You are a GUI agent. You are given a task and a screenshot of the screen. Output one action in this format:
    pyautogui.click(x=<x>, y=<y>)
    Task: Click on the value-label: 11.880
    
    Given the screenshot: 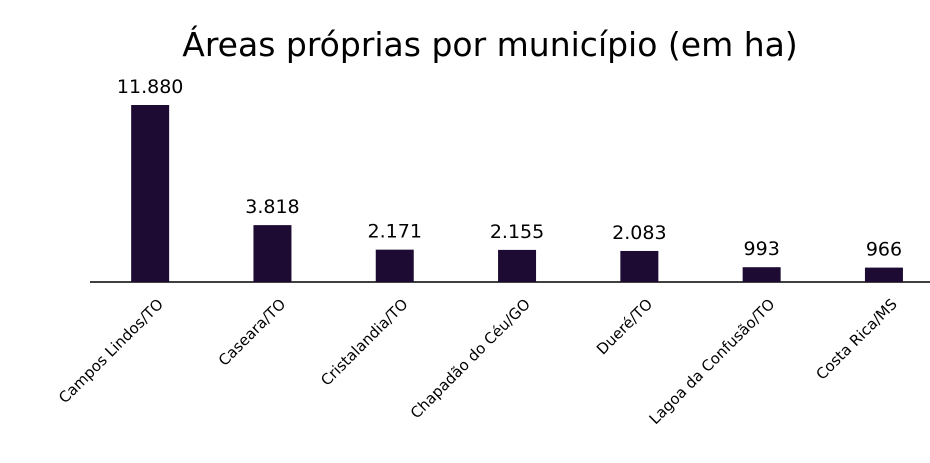 What is the action you would take?
    pyautogui.click(x=150, y=87)
    